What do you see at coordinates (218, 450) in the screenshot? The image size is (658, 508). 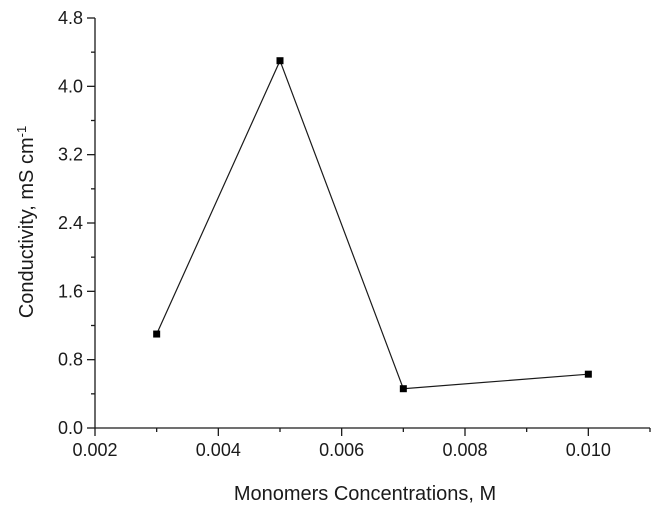 I see `x-tick-label: 0.004` at bounding box center [218, 450].